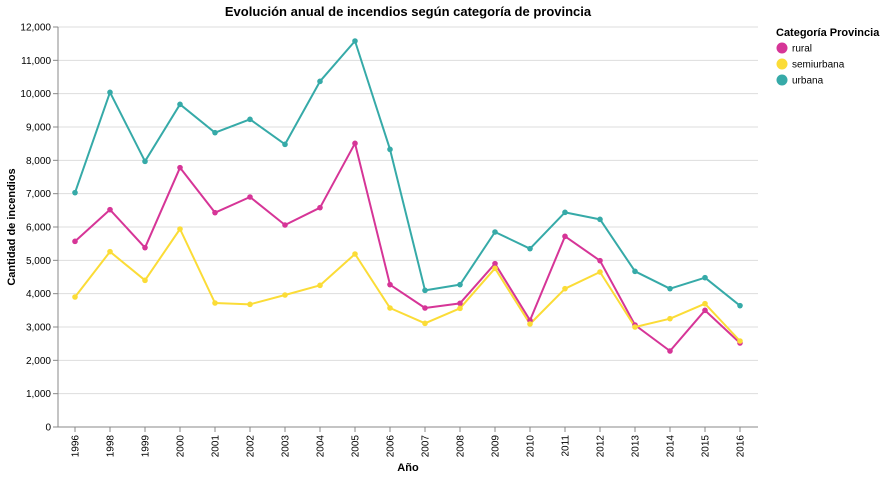  Describe the element at coordinates (216, 446) in the screenshot. I see `x-tick-label: 2001` at that location.